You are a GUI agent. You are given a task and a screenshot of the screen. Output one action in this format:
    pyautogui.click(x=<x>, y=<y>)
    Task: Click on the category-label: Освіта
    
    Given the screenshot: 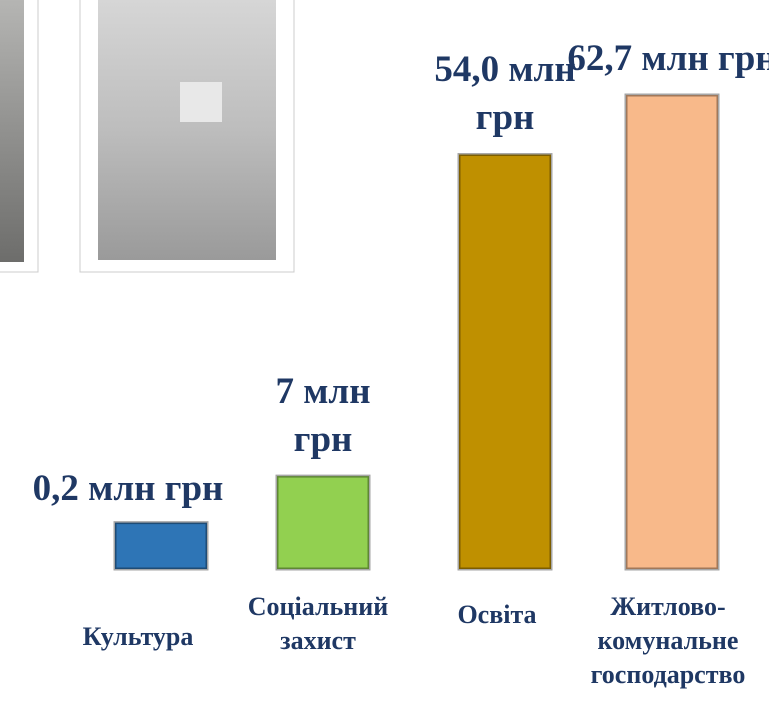 What is the action you would take?
    pyautogui.click(x=497, y=614)
    